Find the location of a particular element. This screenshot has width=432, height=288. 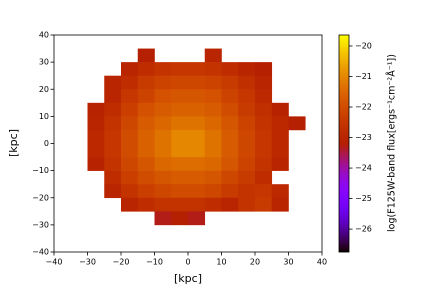

y-tick-label: 10 is located at coordinates (44, 116).